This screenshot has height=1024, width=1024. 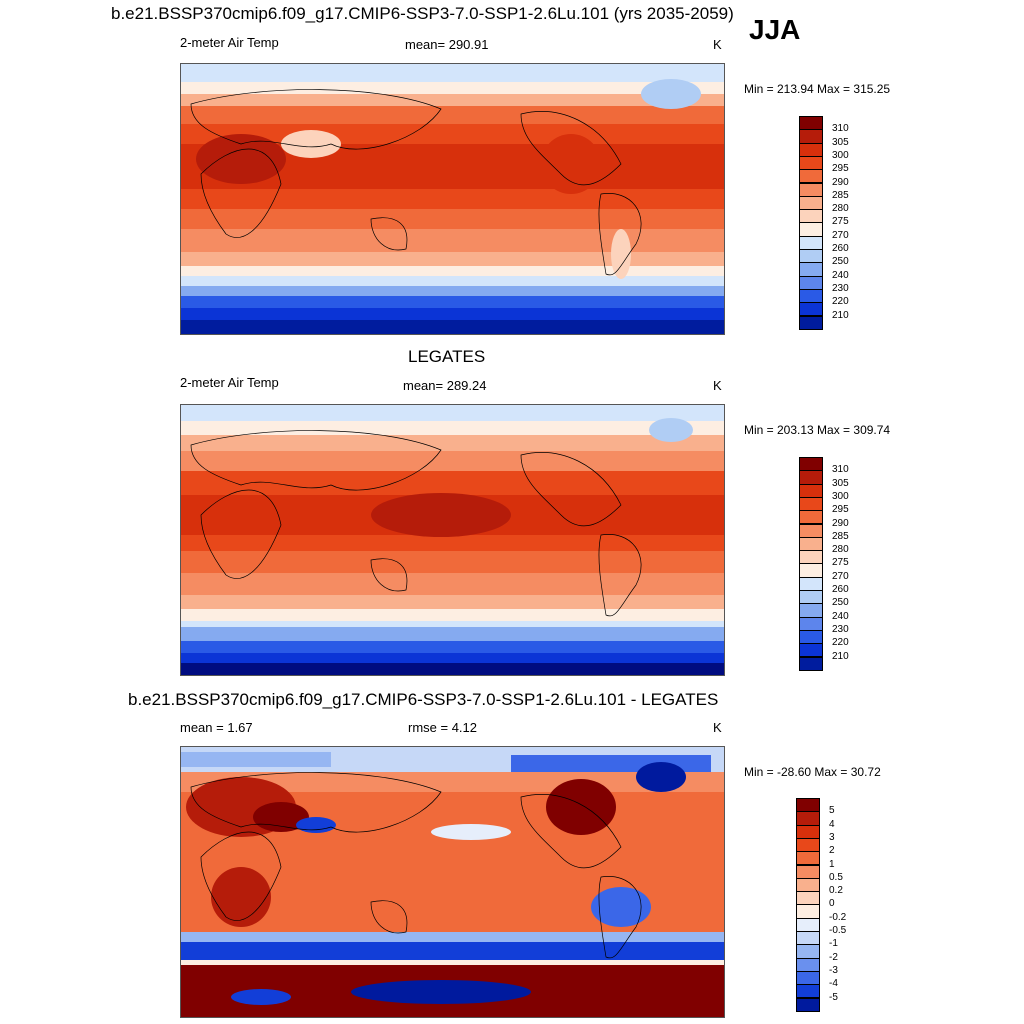 What do you see at coordinates (717, 727) in the screenshot?
I see `panel3-units: K` at bounding box center [717, 727].